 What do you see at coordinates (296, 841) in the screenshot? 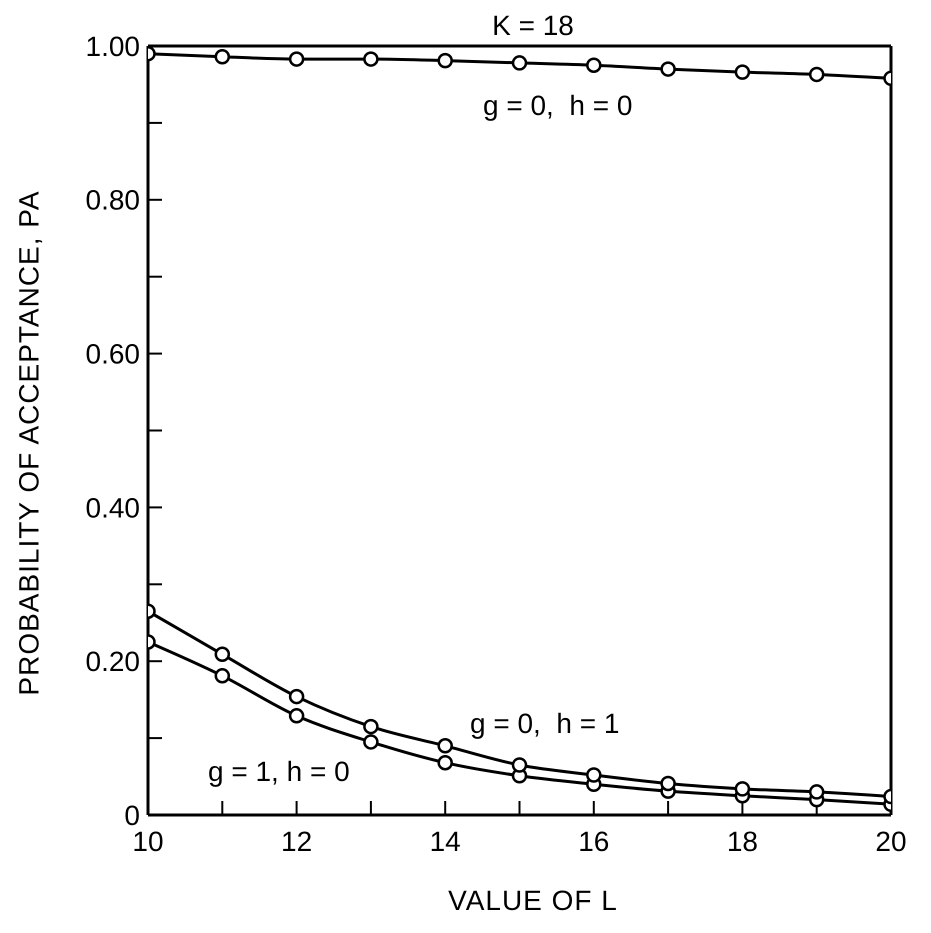
I see `x-tick-label: 12` at bounding box center [296, 841].